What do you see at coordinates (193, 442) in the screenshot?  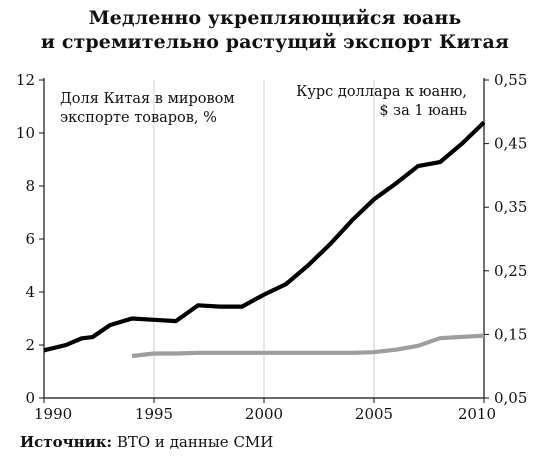 I see `source-text: ВТО и данные СМИ` at bounding box center [193, 442].